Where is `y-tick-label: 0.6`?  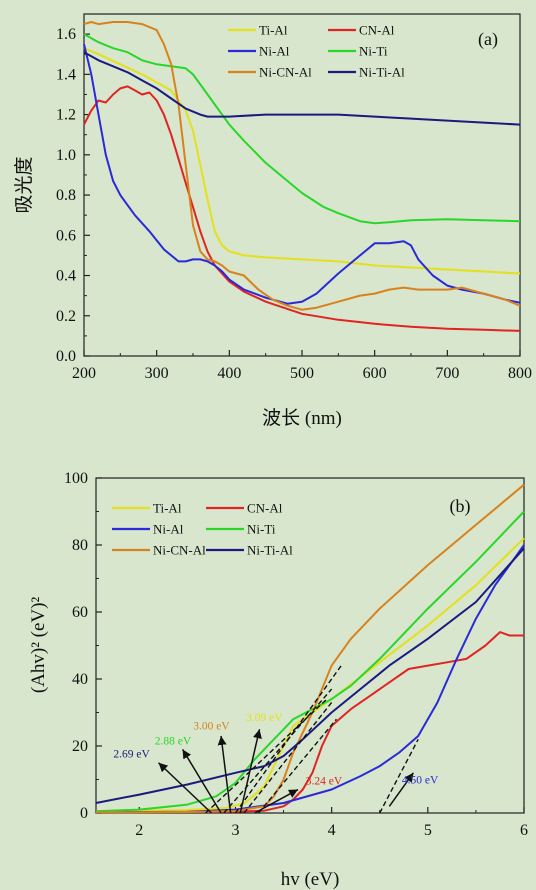
y-tick-label: 0.6 is located at coordinates (66, 235).